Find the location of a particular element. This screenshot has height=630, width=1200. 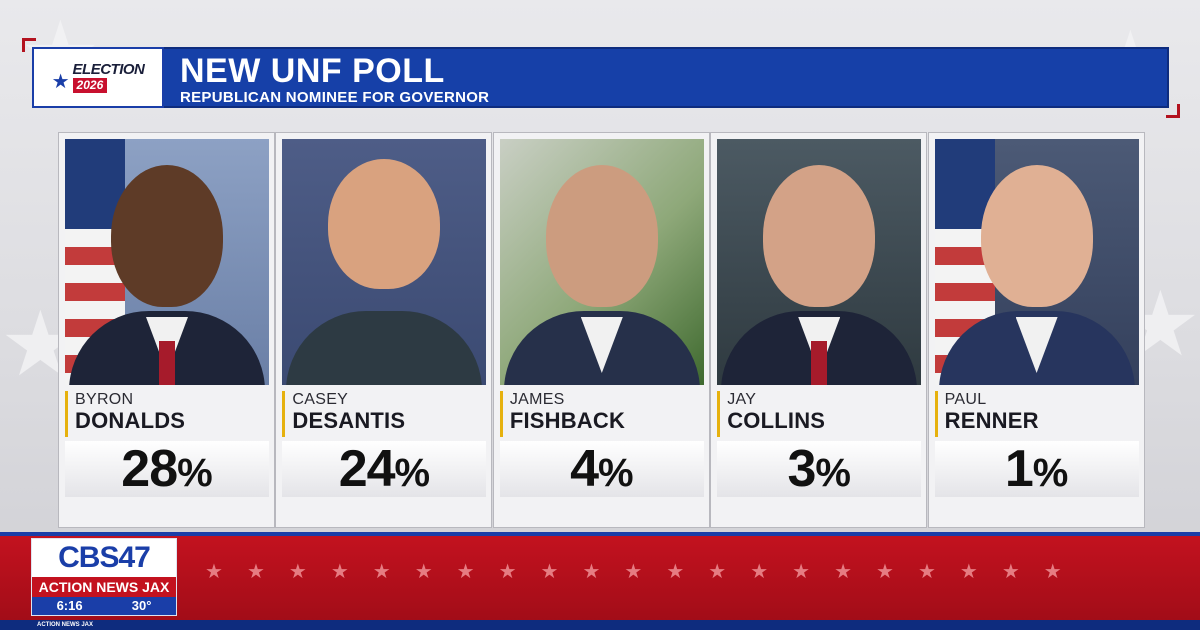

percent-value: 1 is located at coordinates (1019, 469).